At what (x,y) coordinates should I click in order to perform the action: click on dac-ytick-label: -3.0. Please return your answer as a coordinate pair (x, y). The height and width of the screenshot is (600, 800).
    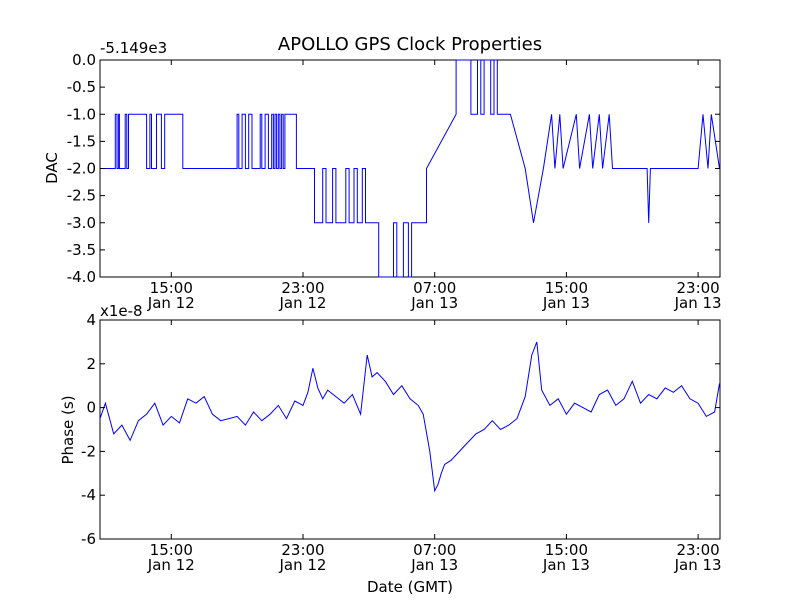
    Looking at the image, I should click on (81, 223).